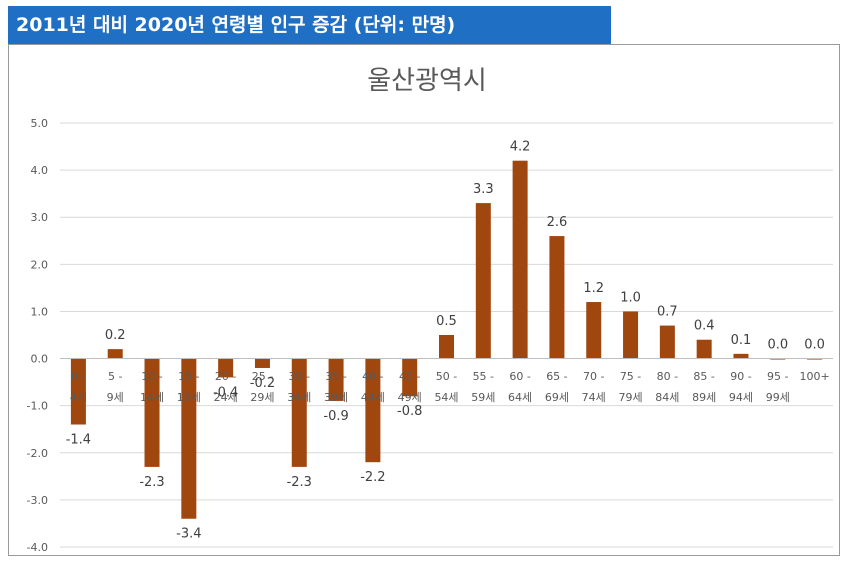 Image resolution: width=848 pixels, height=564 pixels. I want to click on x-tick-label: 80 -, so click(667, 376).